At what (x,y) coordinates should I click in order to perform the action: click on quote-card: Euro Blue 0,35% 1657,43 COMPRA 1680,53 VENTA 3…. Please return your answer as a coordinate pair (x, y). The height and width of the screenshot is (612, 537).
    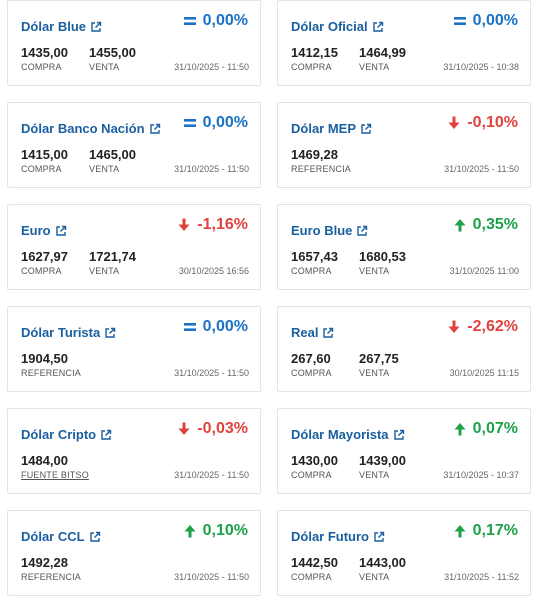
    Looking at the image, I should click on (404, 247).